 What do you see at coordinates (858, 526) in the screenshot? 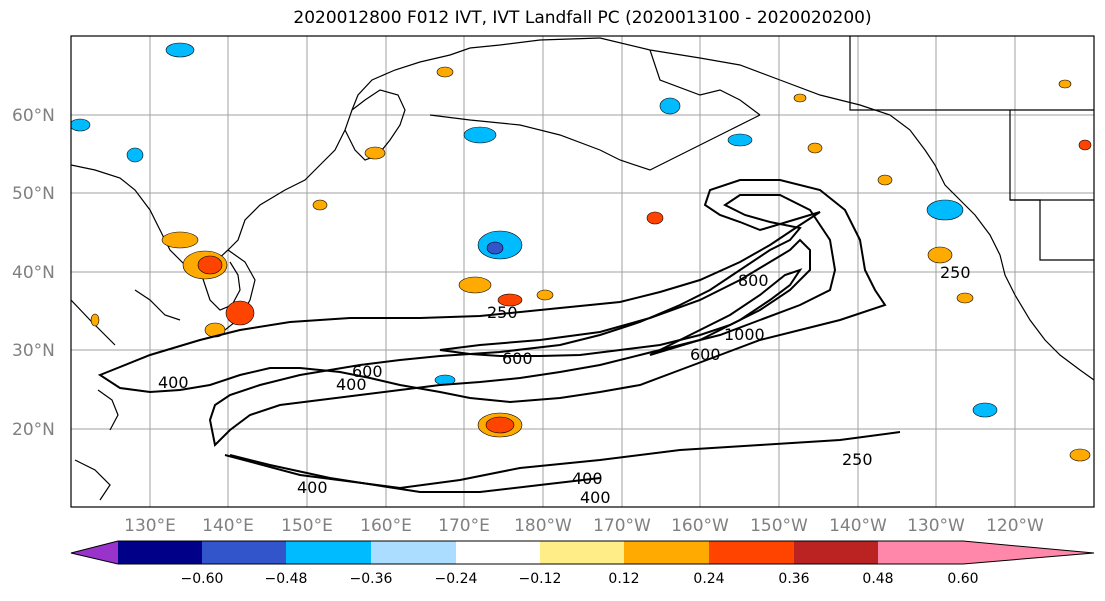
I see `lon-label: 140°W` at bounding box center [858, 526].